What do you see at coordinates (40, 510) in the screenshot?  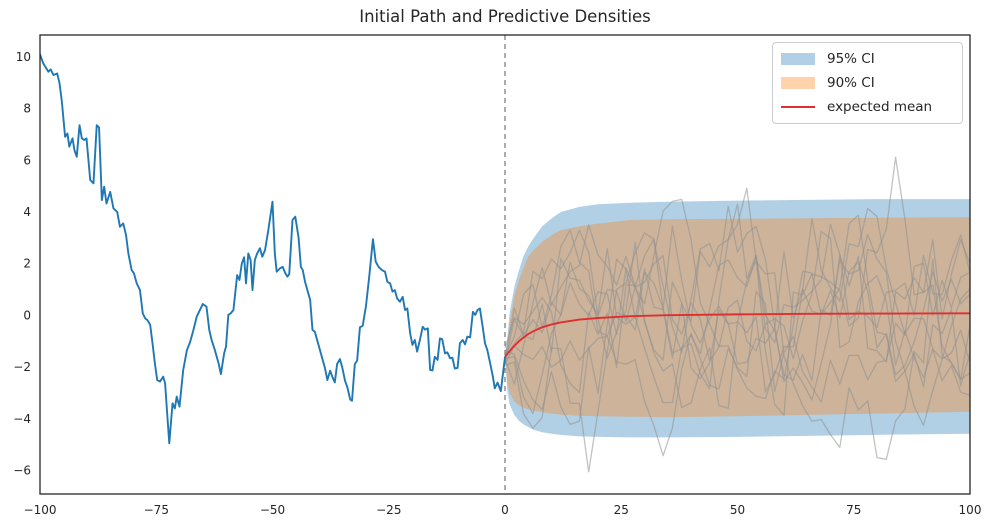 I see `x-tick-label: −100` at bounding box center [40, 510].